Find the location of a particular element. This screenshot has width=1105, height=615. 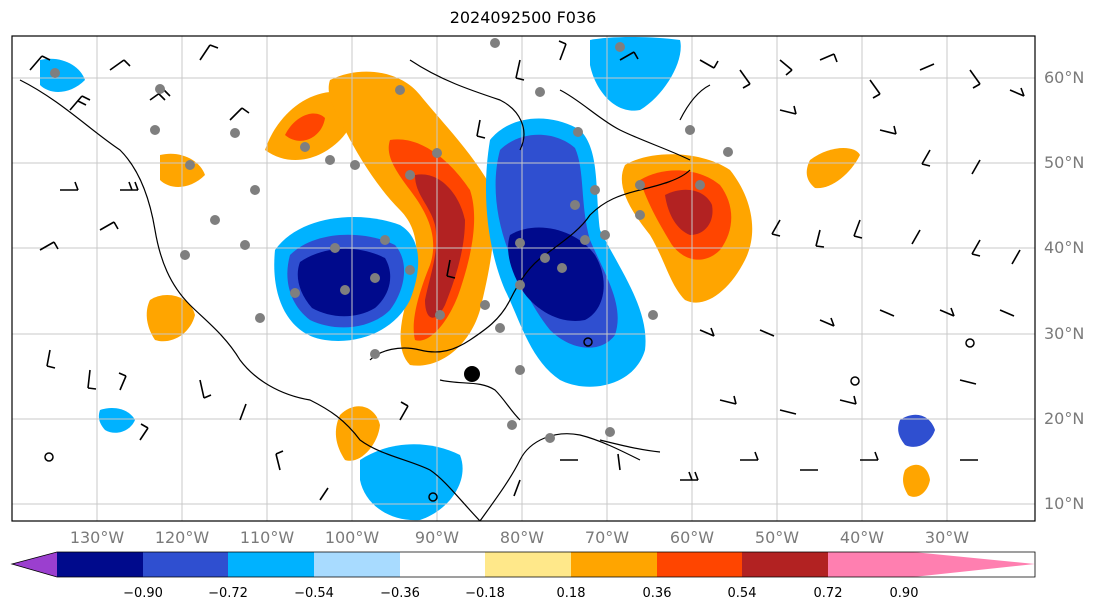

lon-label-60w: 60°W is located at coordinates (692, 537).